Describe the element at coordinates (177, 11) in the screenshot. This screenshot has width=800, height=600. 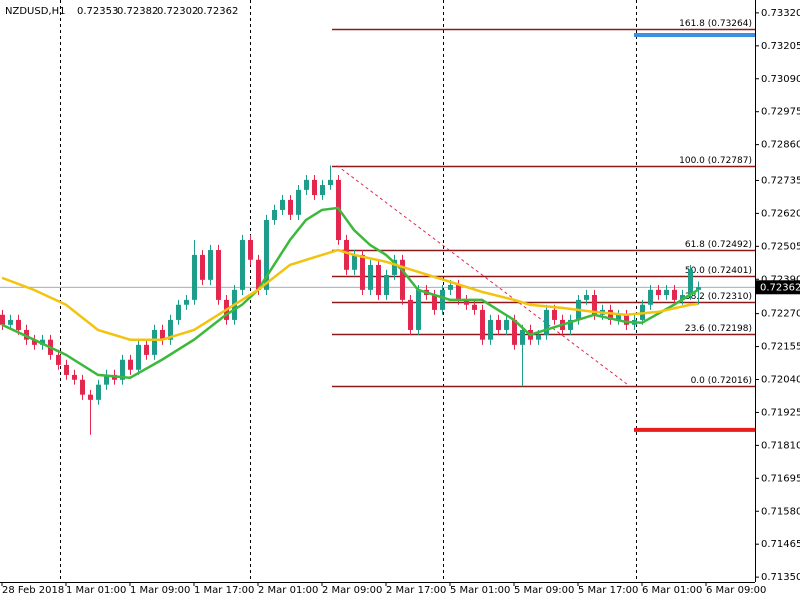
I see `last-low: 0.72302` at that location.